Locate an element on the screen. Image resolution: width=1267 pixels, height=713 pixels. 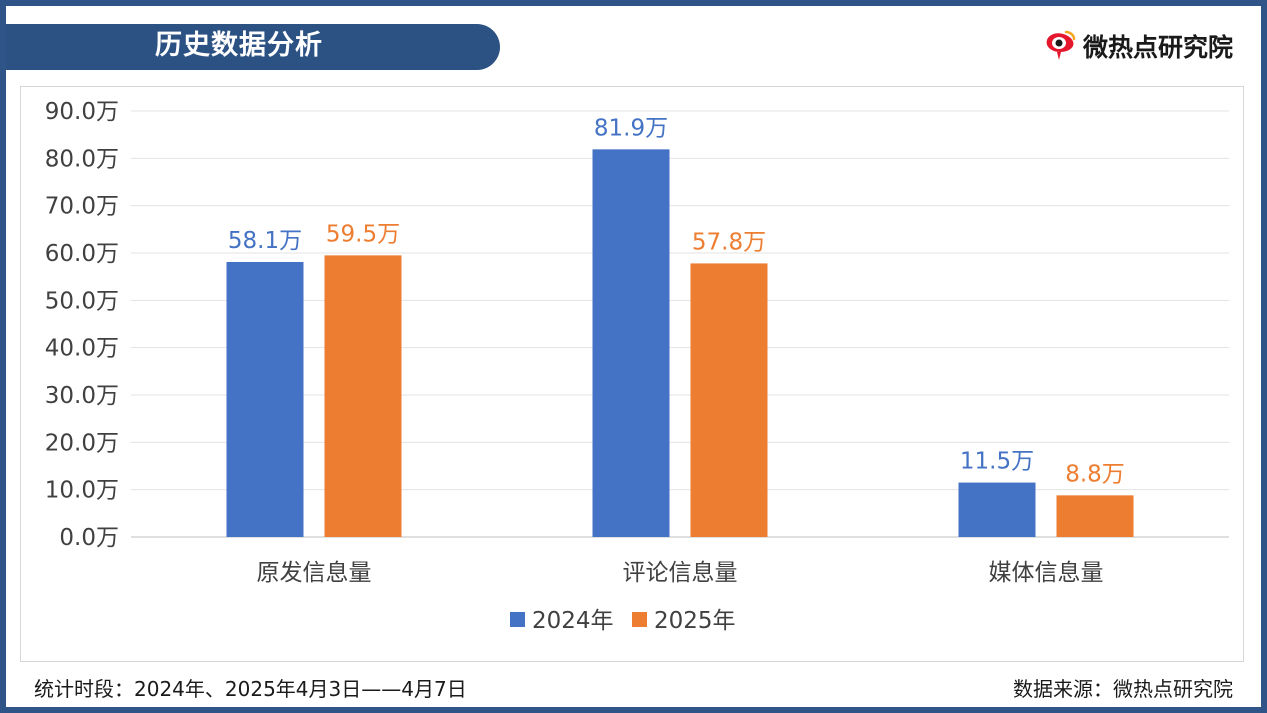
y-tick-label: 70.0万 is located at coordinates (82, 207).